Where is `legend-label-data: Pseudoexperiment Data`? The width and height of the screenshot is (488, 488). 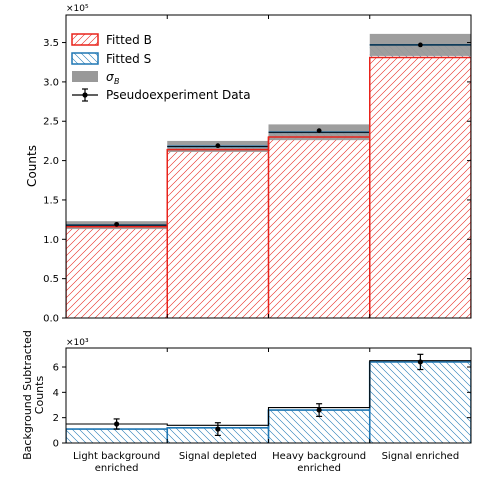 legend-label-data: Pseudoexperiment Data is located at coordinates (178, 95).